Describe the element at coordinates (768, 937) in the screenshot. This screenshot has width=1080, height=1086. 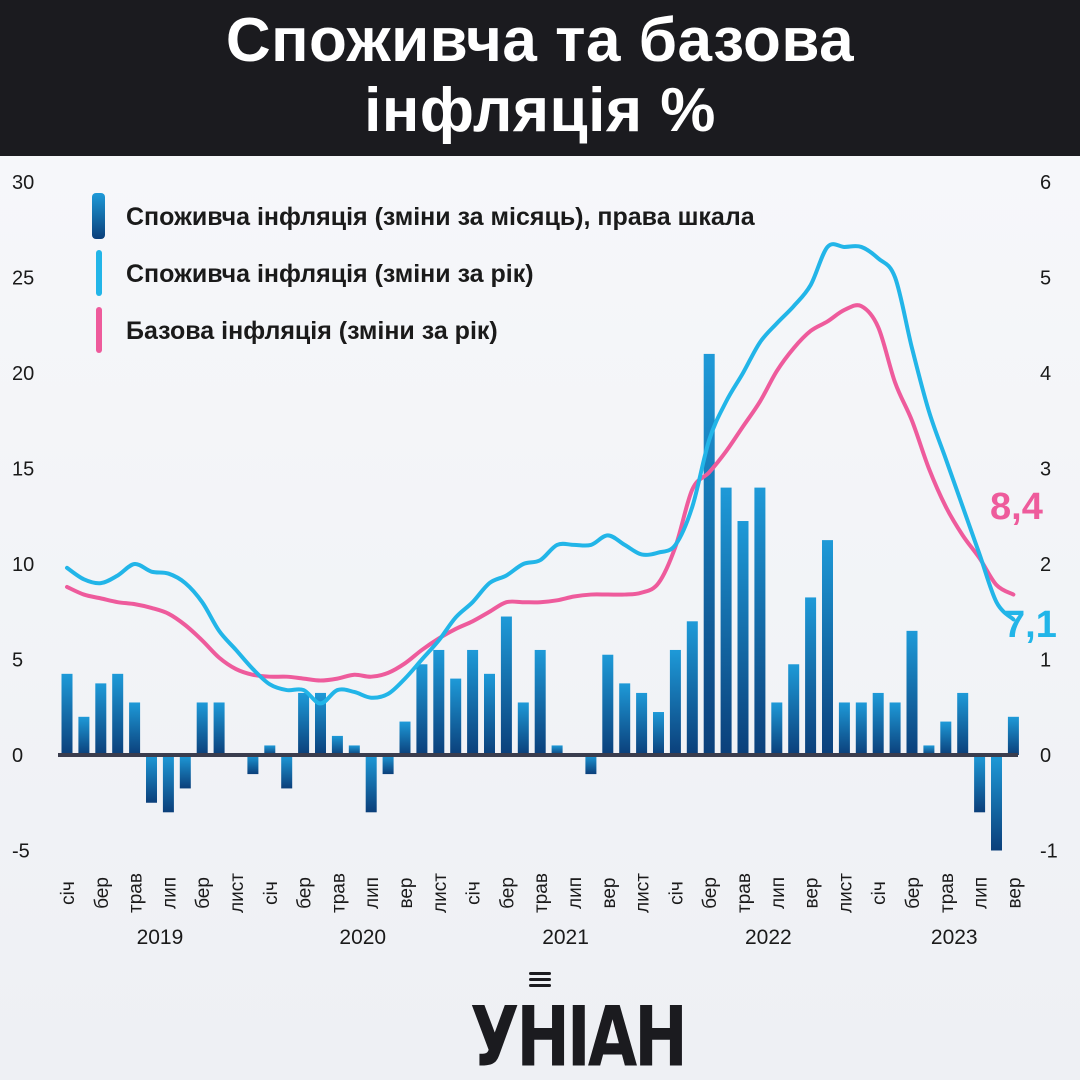
I see `year-label: 2022` at that location.